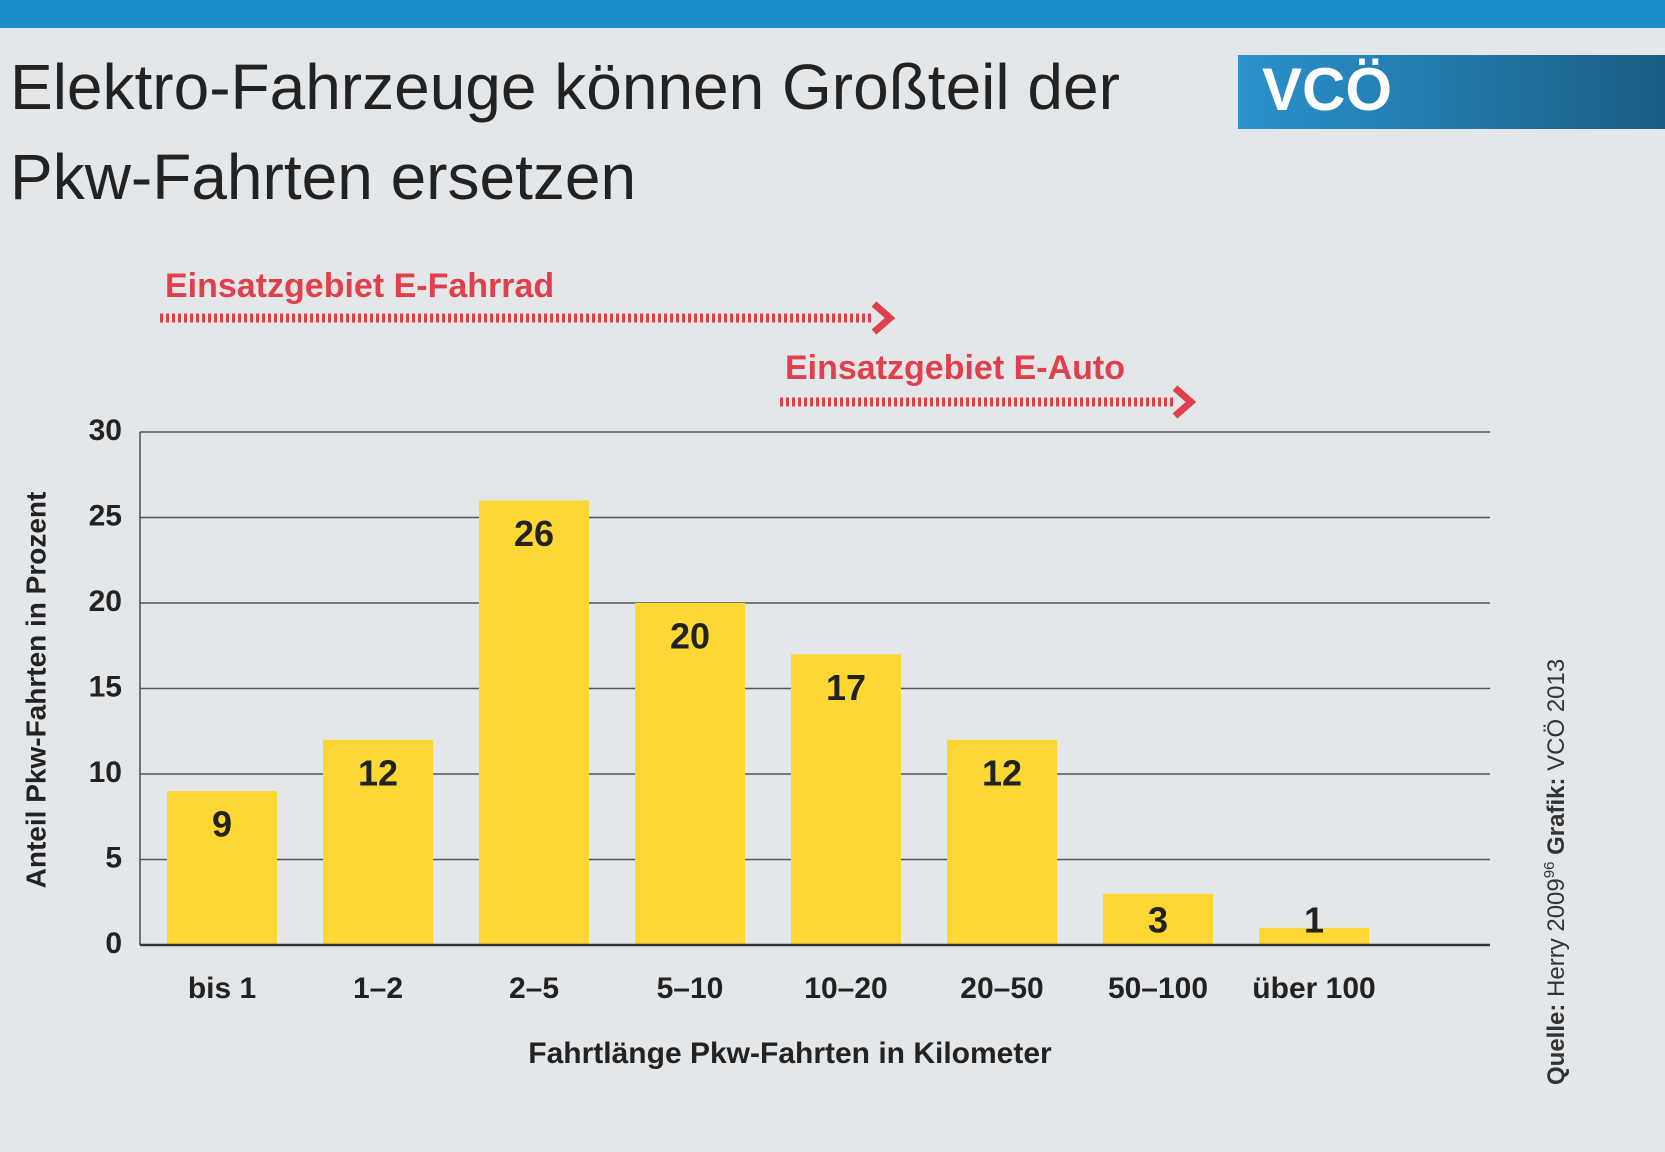 The image size is (1665, 1152). Describe the element at coordinates (113, 857) in the screenshot. I see `y-tick-label: 5` at that location.